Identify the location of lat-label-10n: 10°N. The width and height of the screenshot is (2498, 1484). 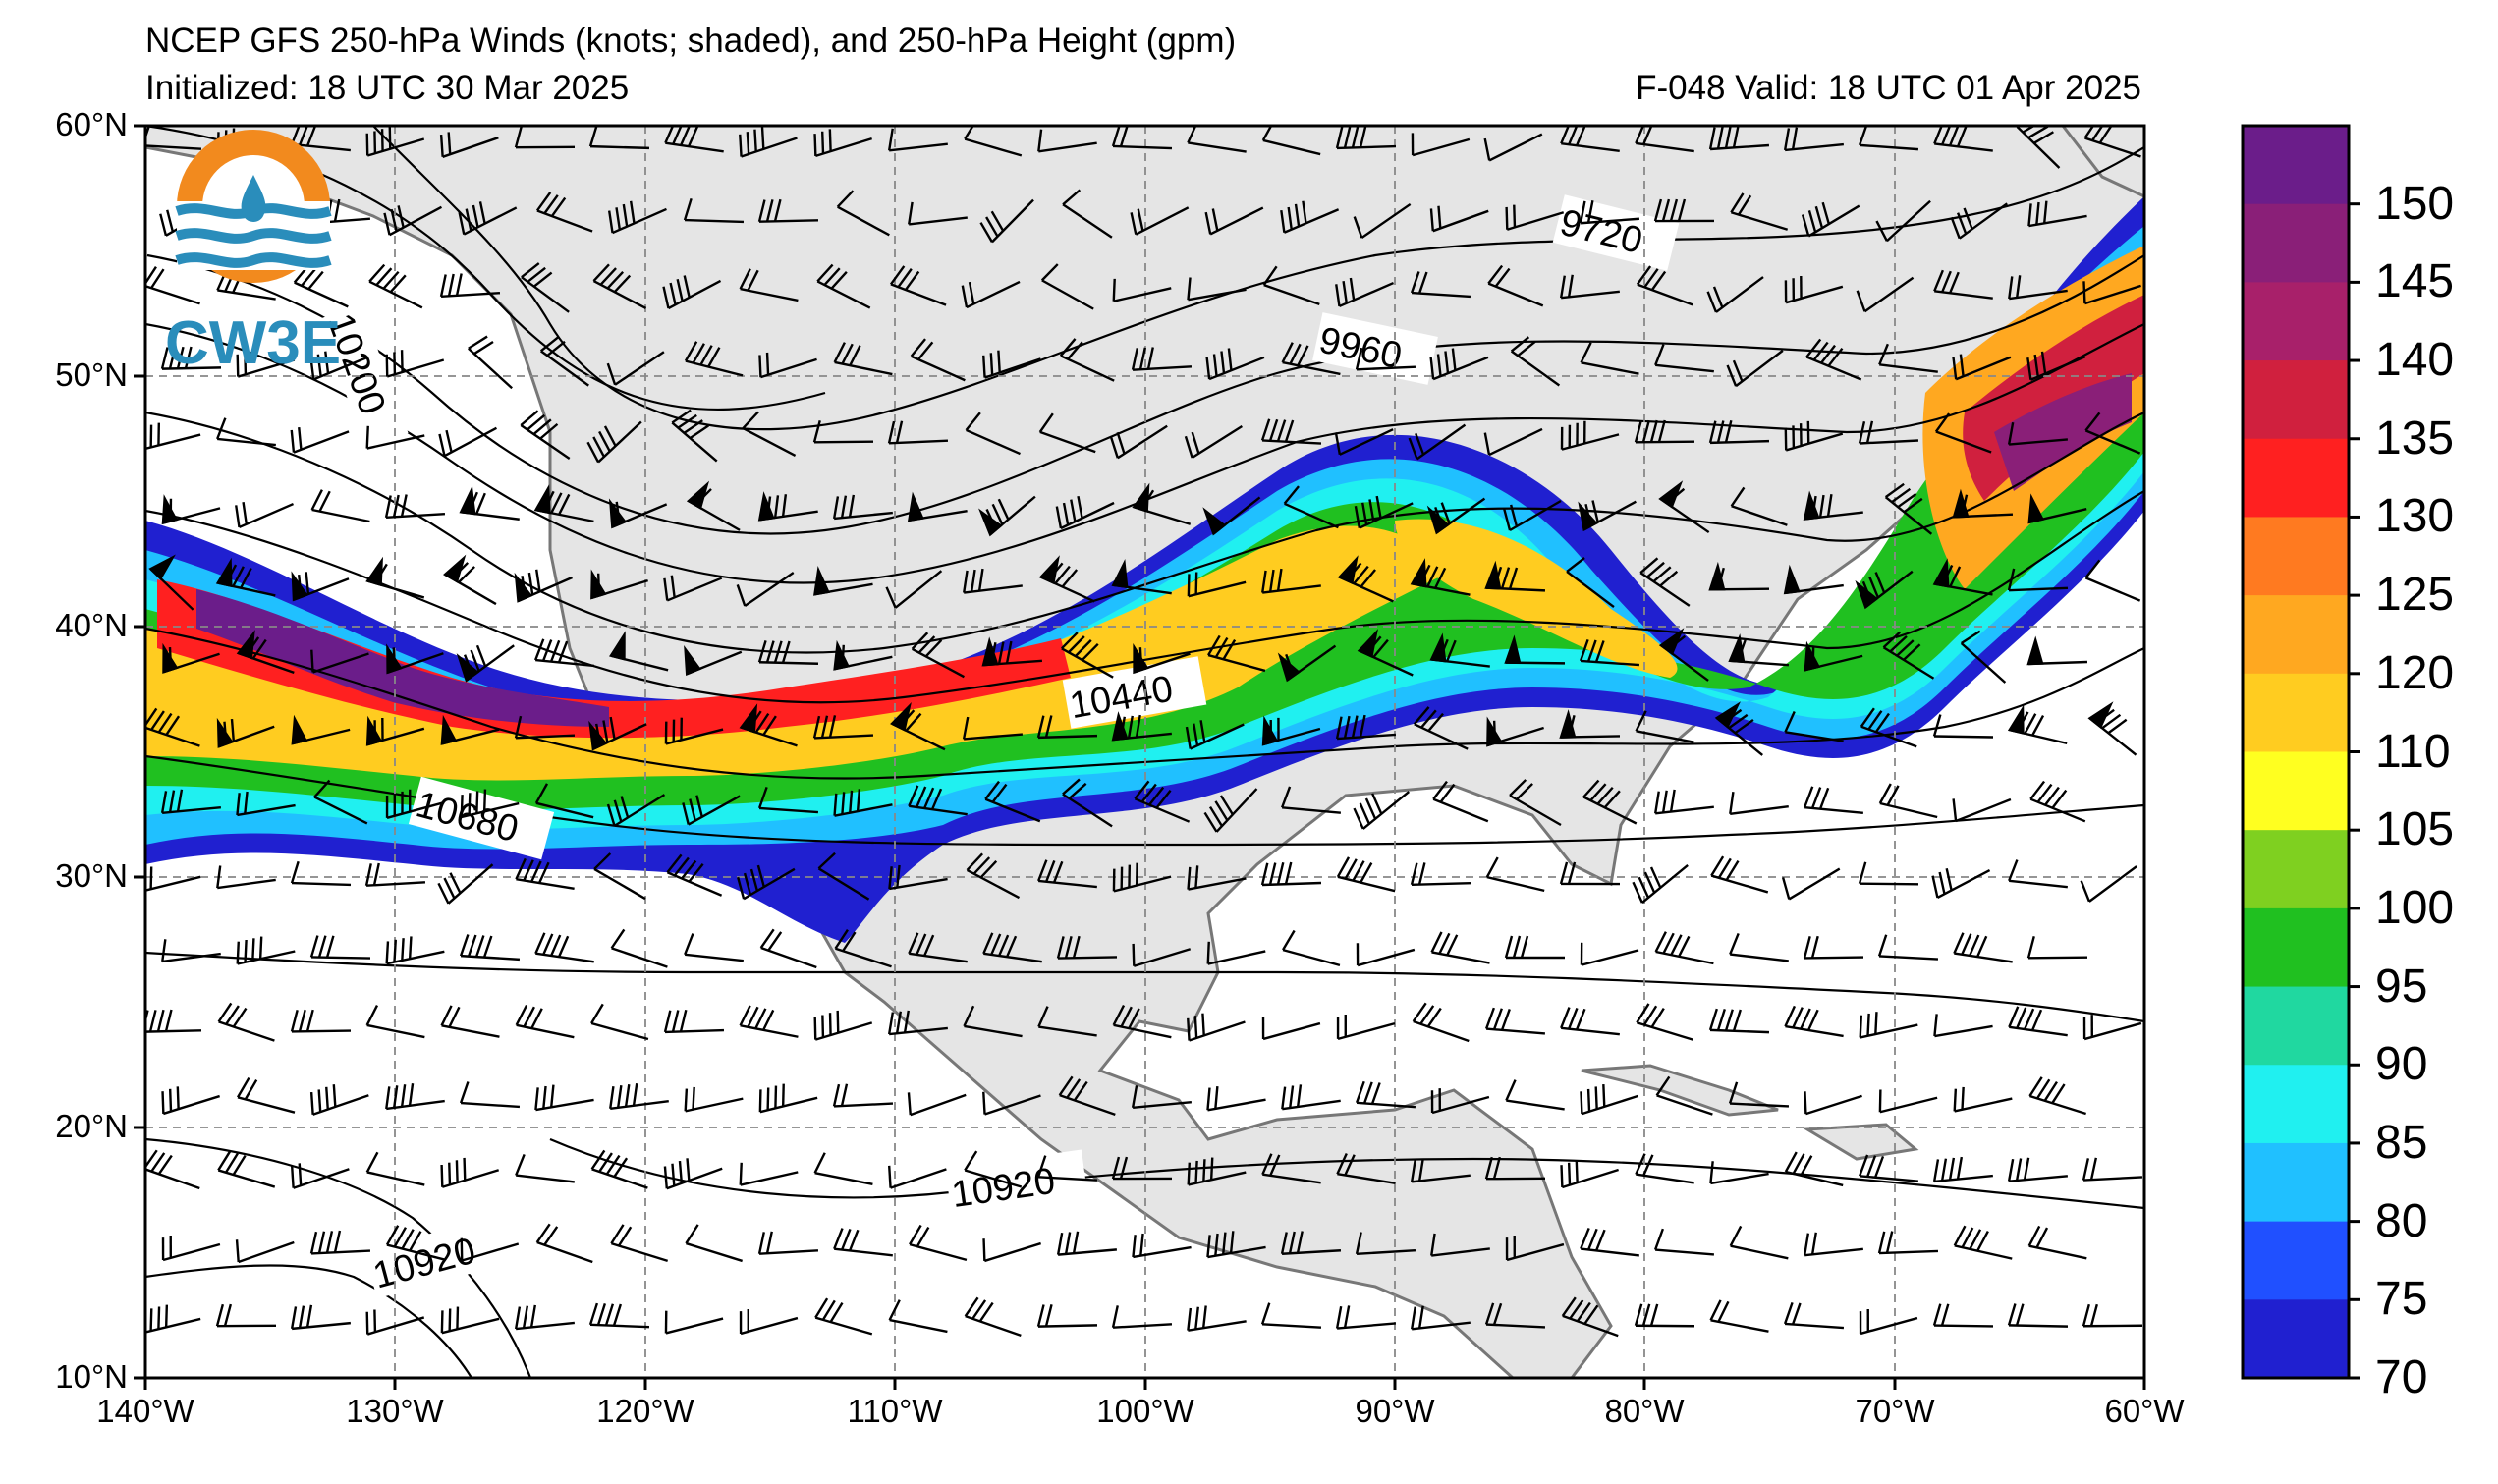
(91, 1376).